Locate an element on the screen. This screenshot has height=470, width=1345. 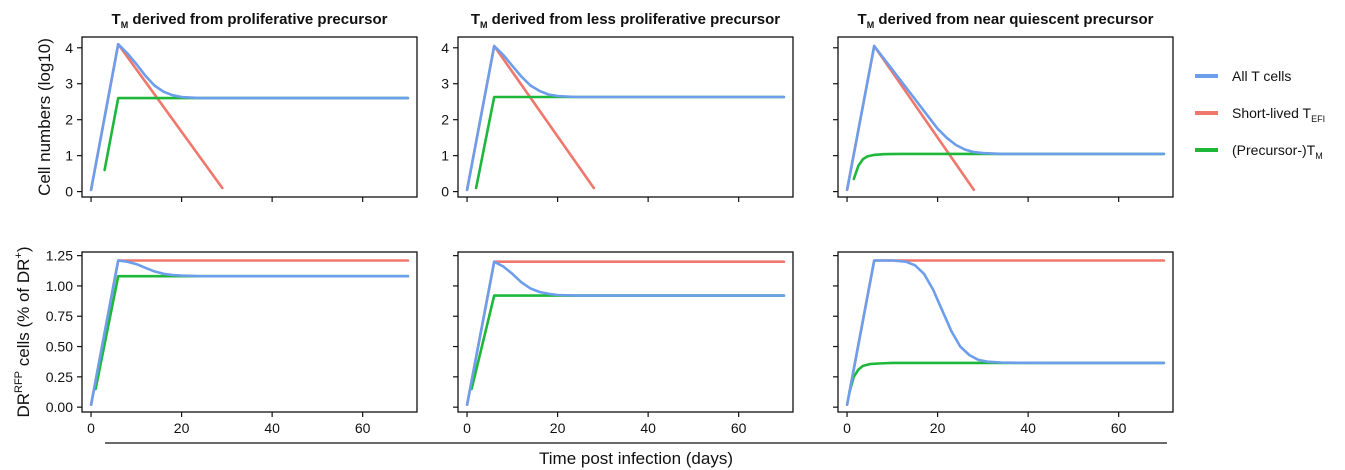
legend-item-precursor: (Precursor-)TM is located at coordinates (1259, 151).